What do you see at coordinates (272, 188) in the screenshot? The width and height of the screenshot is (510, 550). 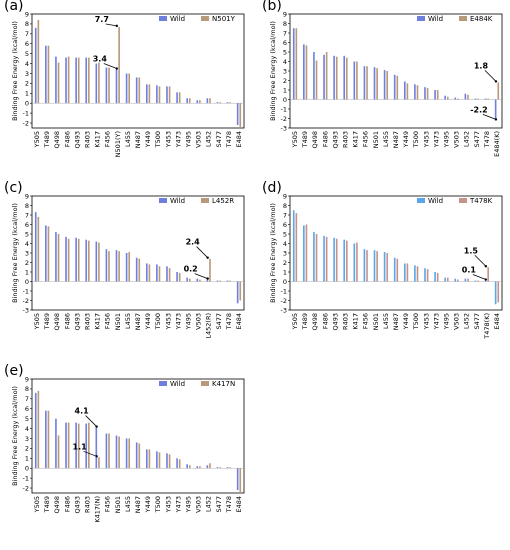 I see `panel-label: (d)` at bounding box center [272, 188].